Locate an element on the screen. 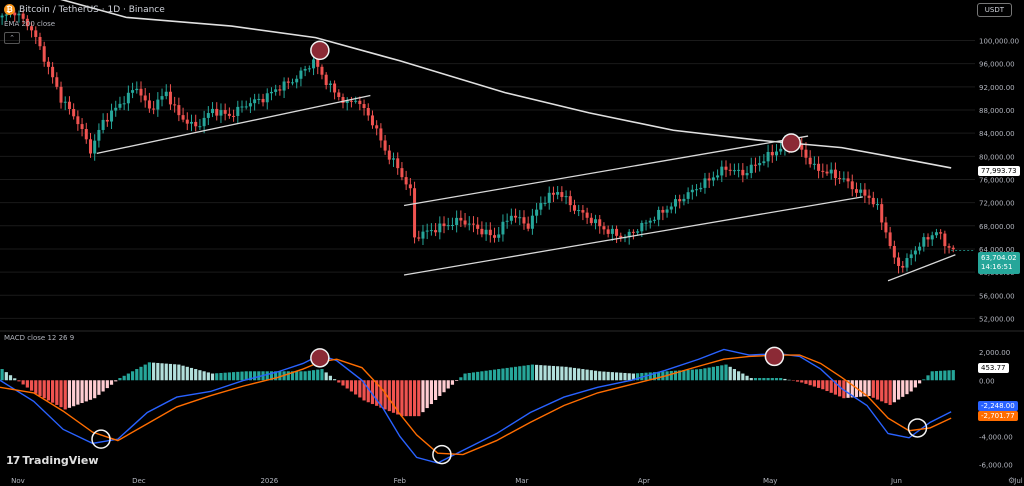 The height and width of the screenshot is (486, 1024). price-axis-tick: 52,000.00 is located at coordinates (997, 319).